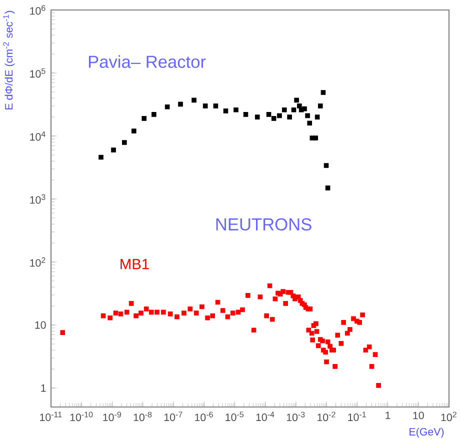 The image size is (460, 439). I want to click on x-tick-label: 10$^{-4}$, so click(265, 417).